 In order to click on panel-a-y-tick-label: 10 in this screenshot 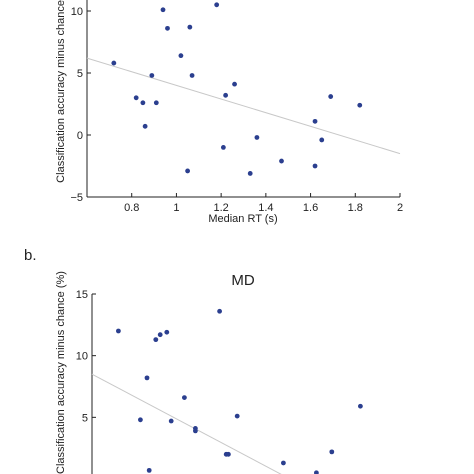, I will do `click(77, 12)`.